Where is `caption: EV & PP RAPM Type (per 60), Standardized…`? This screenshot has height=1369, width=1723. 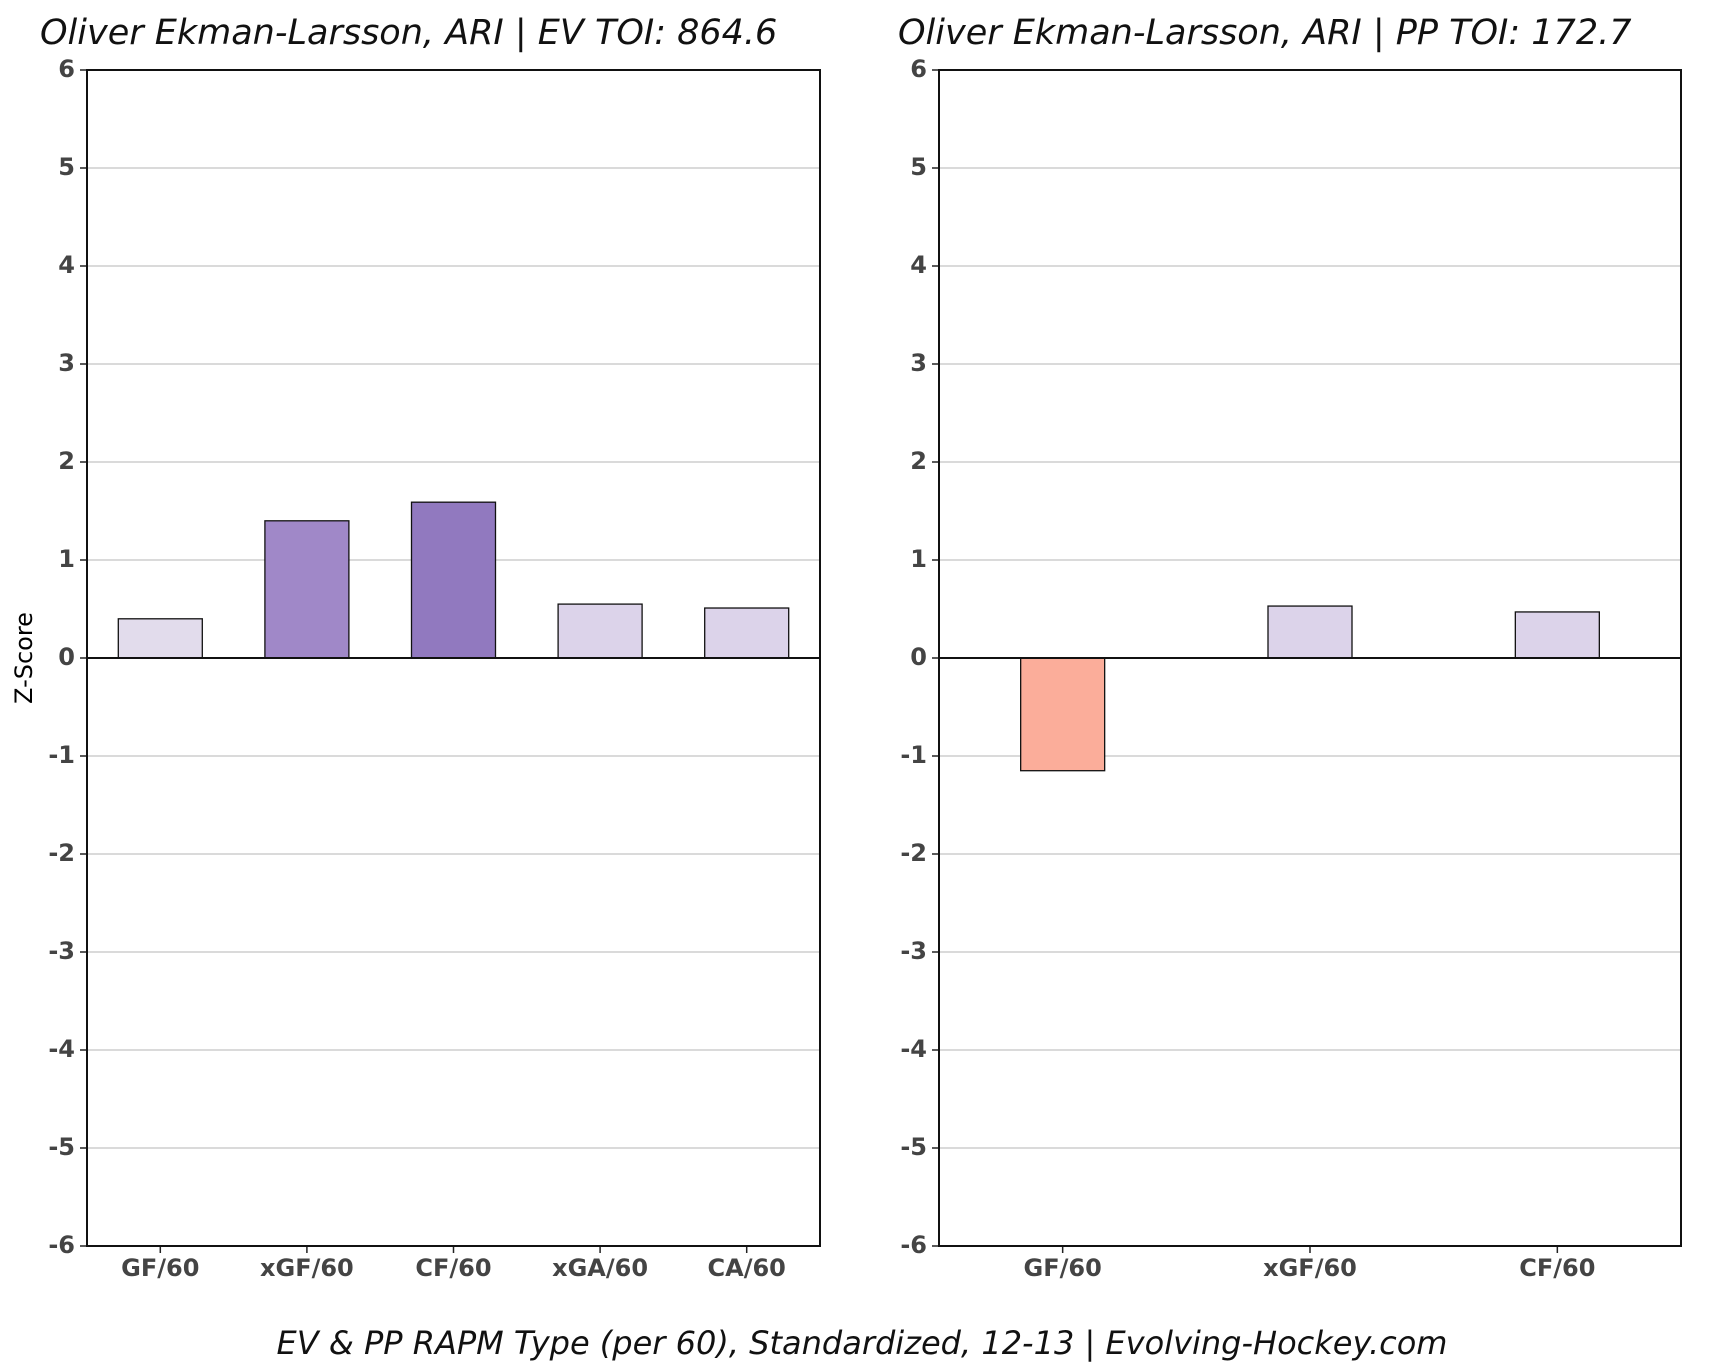 caption: EV & PP RAPM Type (per 60), Standardized… is located at coordinates (862, 1343).